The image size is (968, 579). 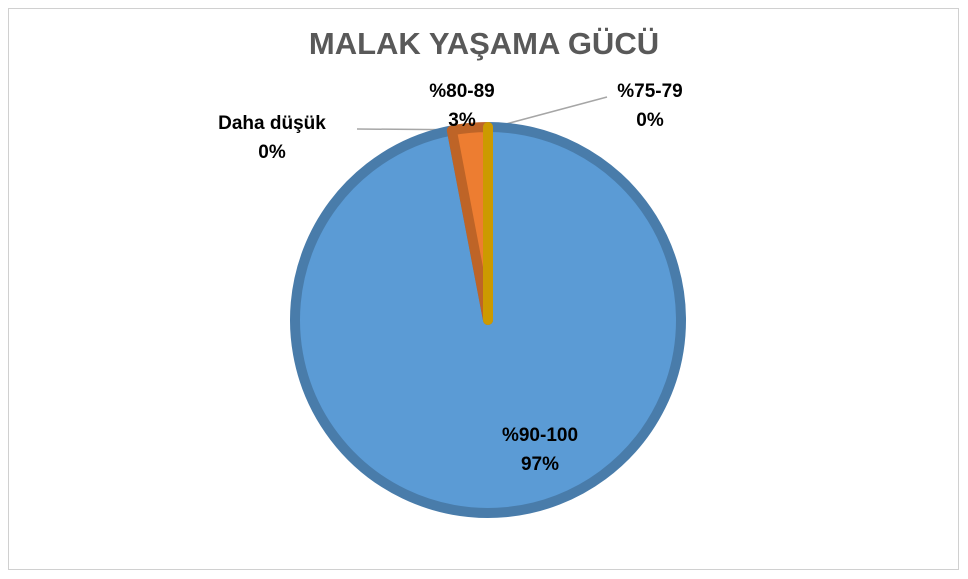 What do you see at coordinates (540, 435) in the screenshot?
I see `data-label-name: %90-100` at bounding box center [540, 435].